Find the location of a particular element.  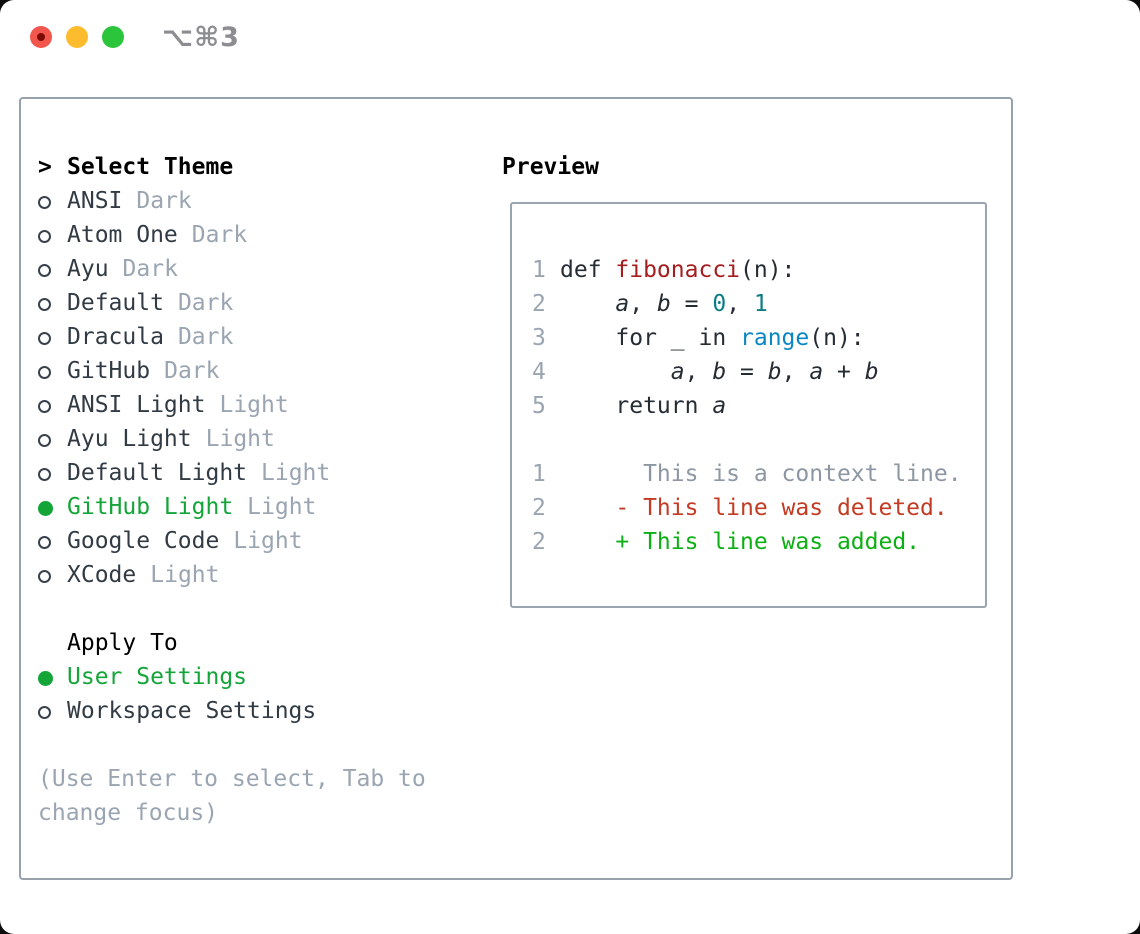

code-line: 1 def fibonacci(n): is located at coordinates (758, 270).